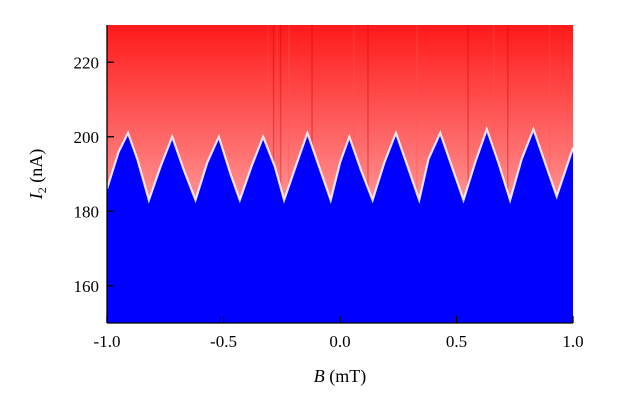 The image size is (623, 402). Describe the element at coordinates (340, 165) in the screenshot. I see `boundary-glow` at that location.